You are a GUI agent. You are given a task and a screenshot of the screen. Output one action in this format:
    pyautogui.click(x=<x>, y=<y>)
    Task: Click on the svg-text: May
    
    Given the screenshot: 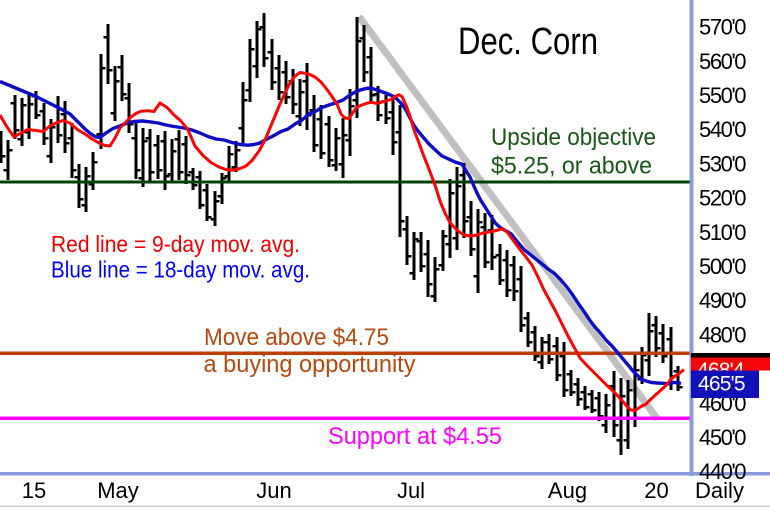 What is the action you would take?
    pyautogui.click(x=118, y=490)
    